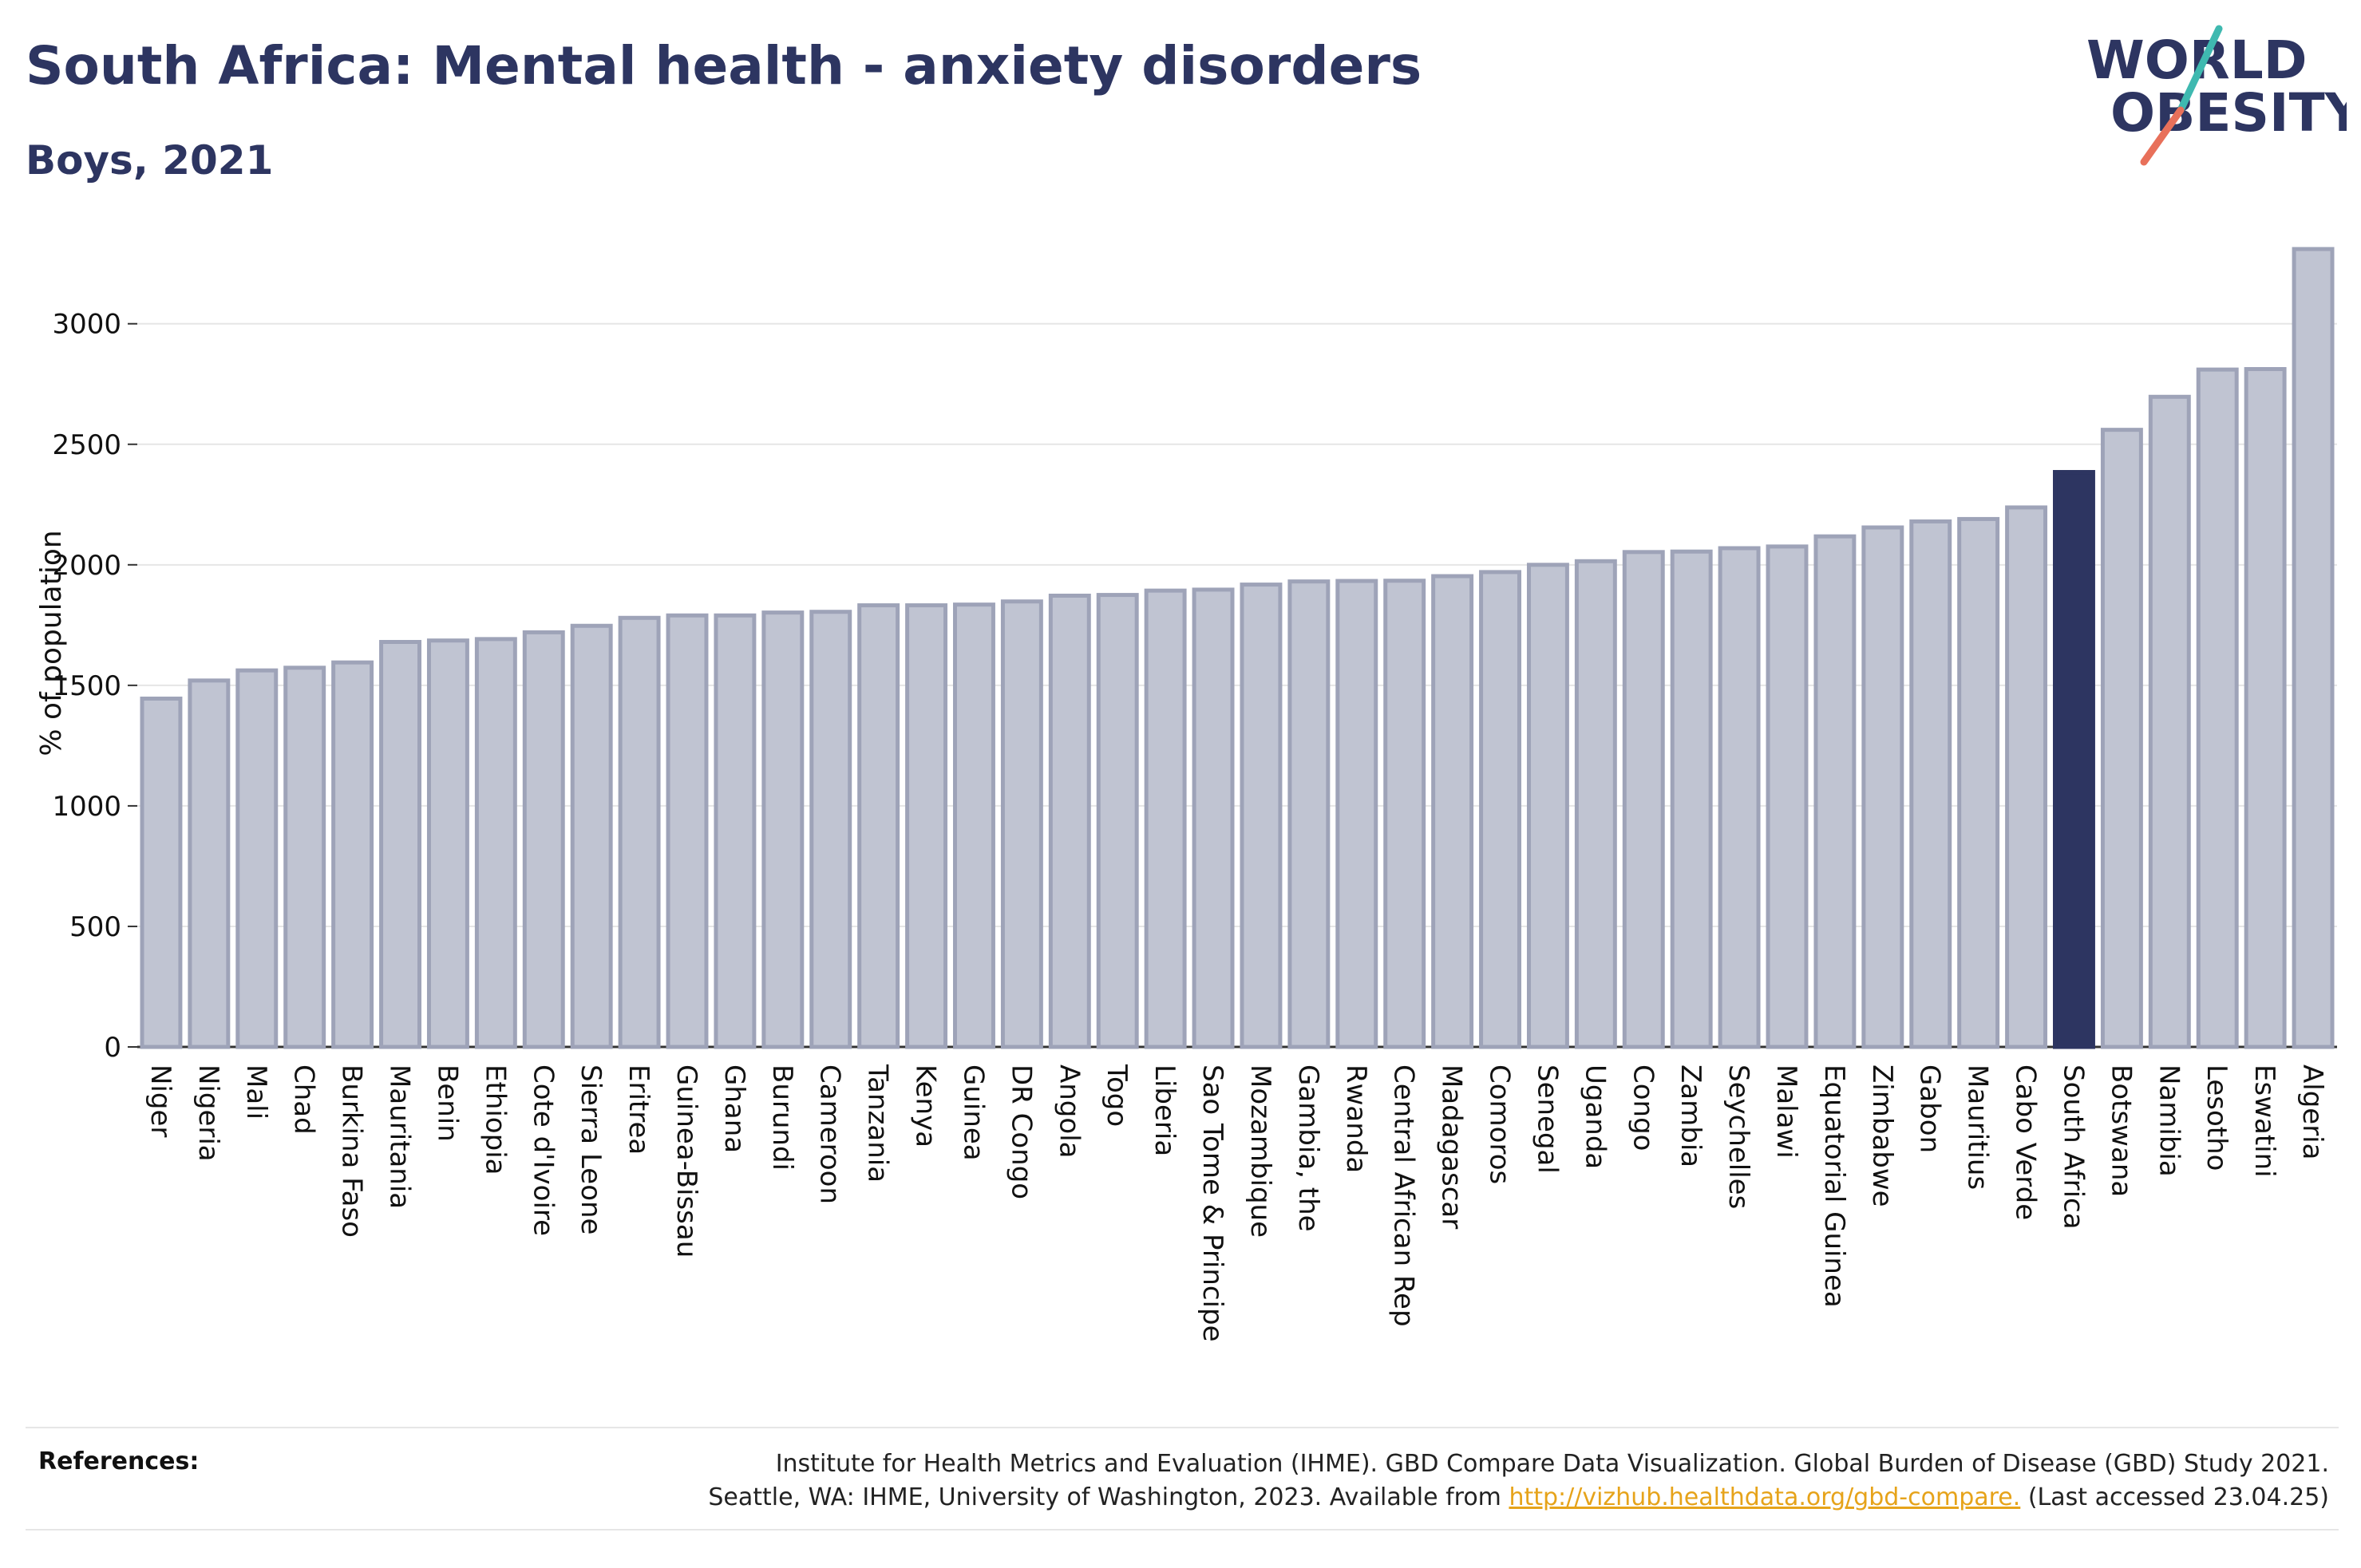 The width and height of the screenshot is (2361, 1568). I want to click on x-tick-label: Kenya, so click(926, 1105).